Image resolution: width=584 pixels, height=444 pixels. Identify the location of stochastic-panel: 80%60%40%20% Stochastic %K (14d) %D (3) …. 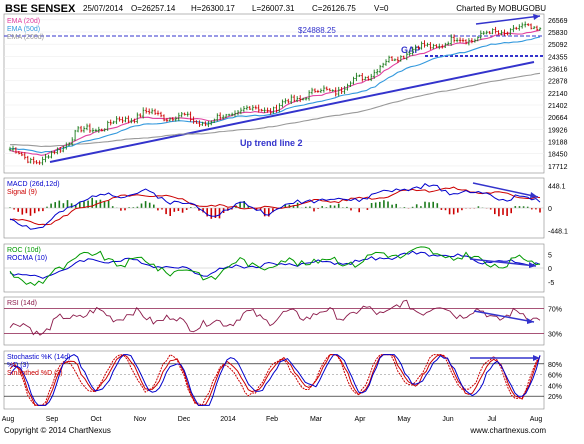
(282, 380).